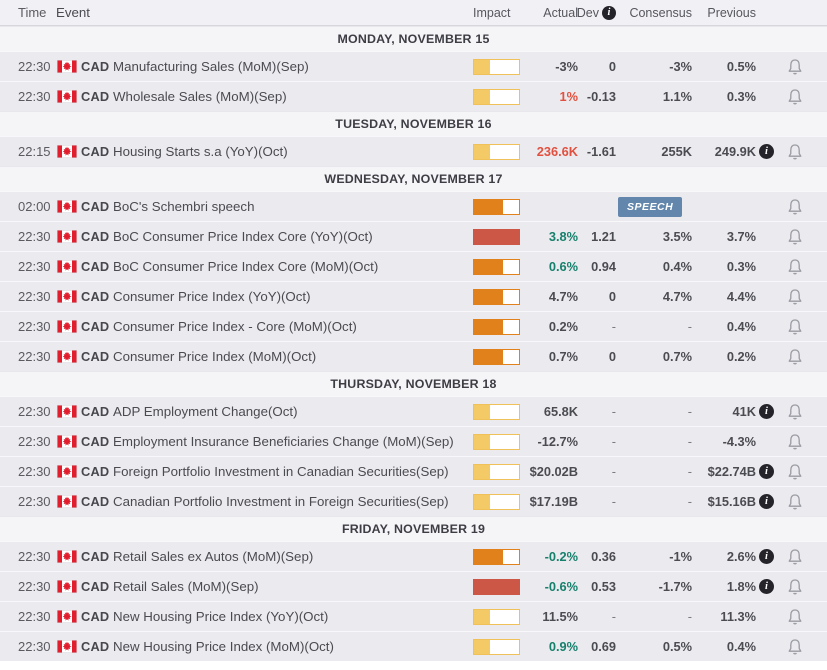  I want to click on event-name: Consumer Price Index (MoM)(Oct), so click(215, 356).